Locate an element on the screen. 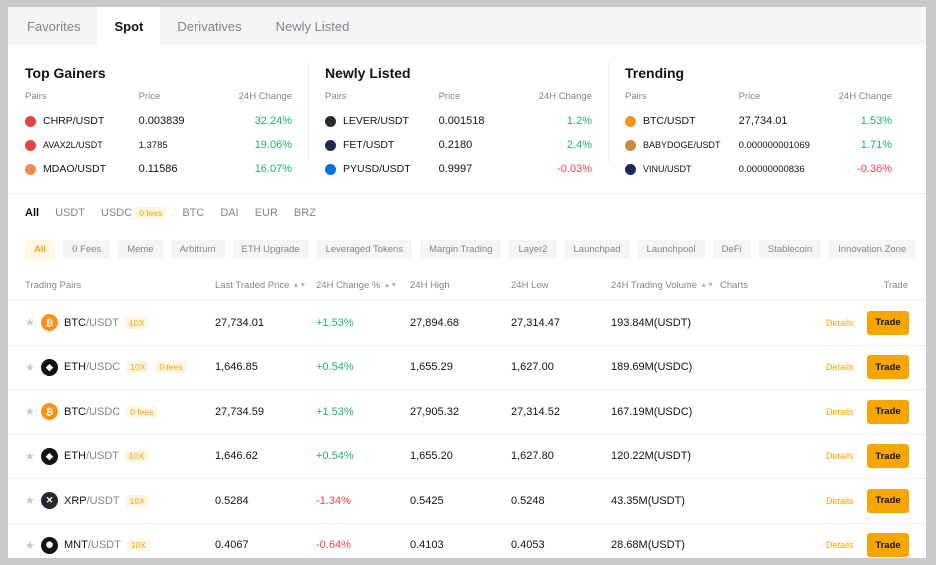  quote-tab-label: BTC is located at coordinates (193, 213).